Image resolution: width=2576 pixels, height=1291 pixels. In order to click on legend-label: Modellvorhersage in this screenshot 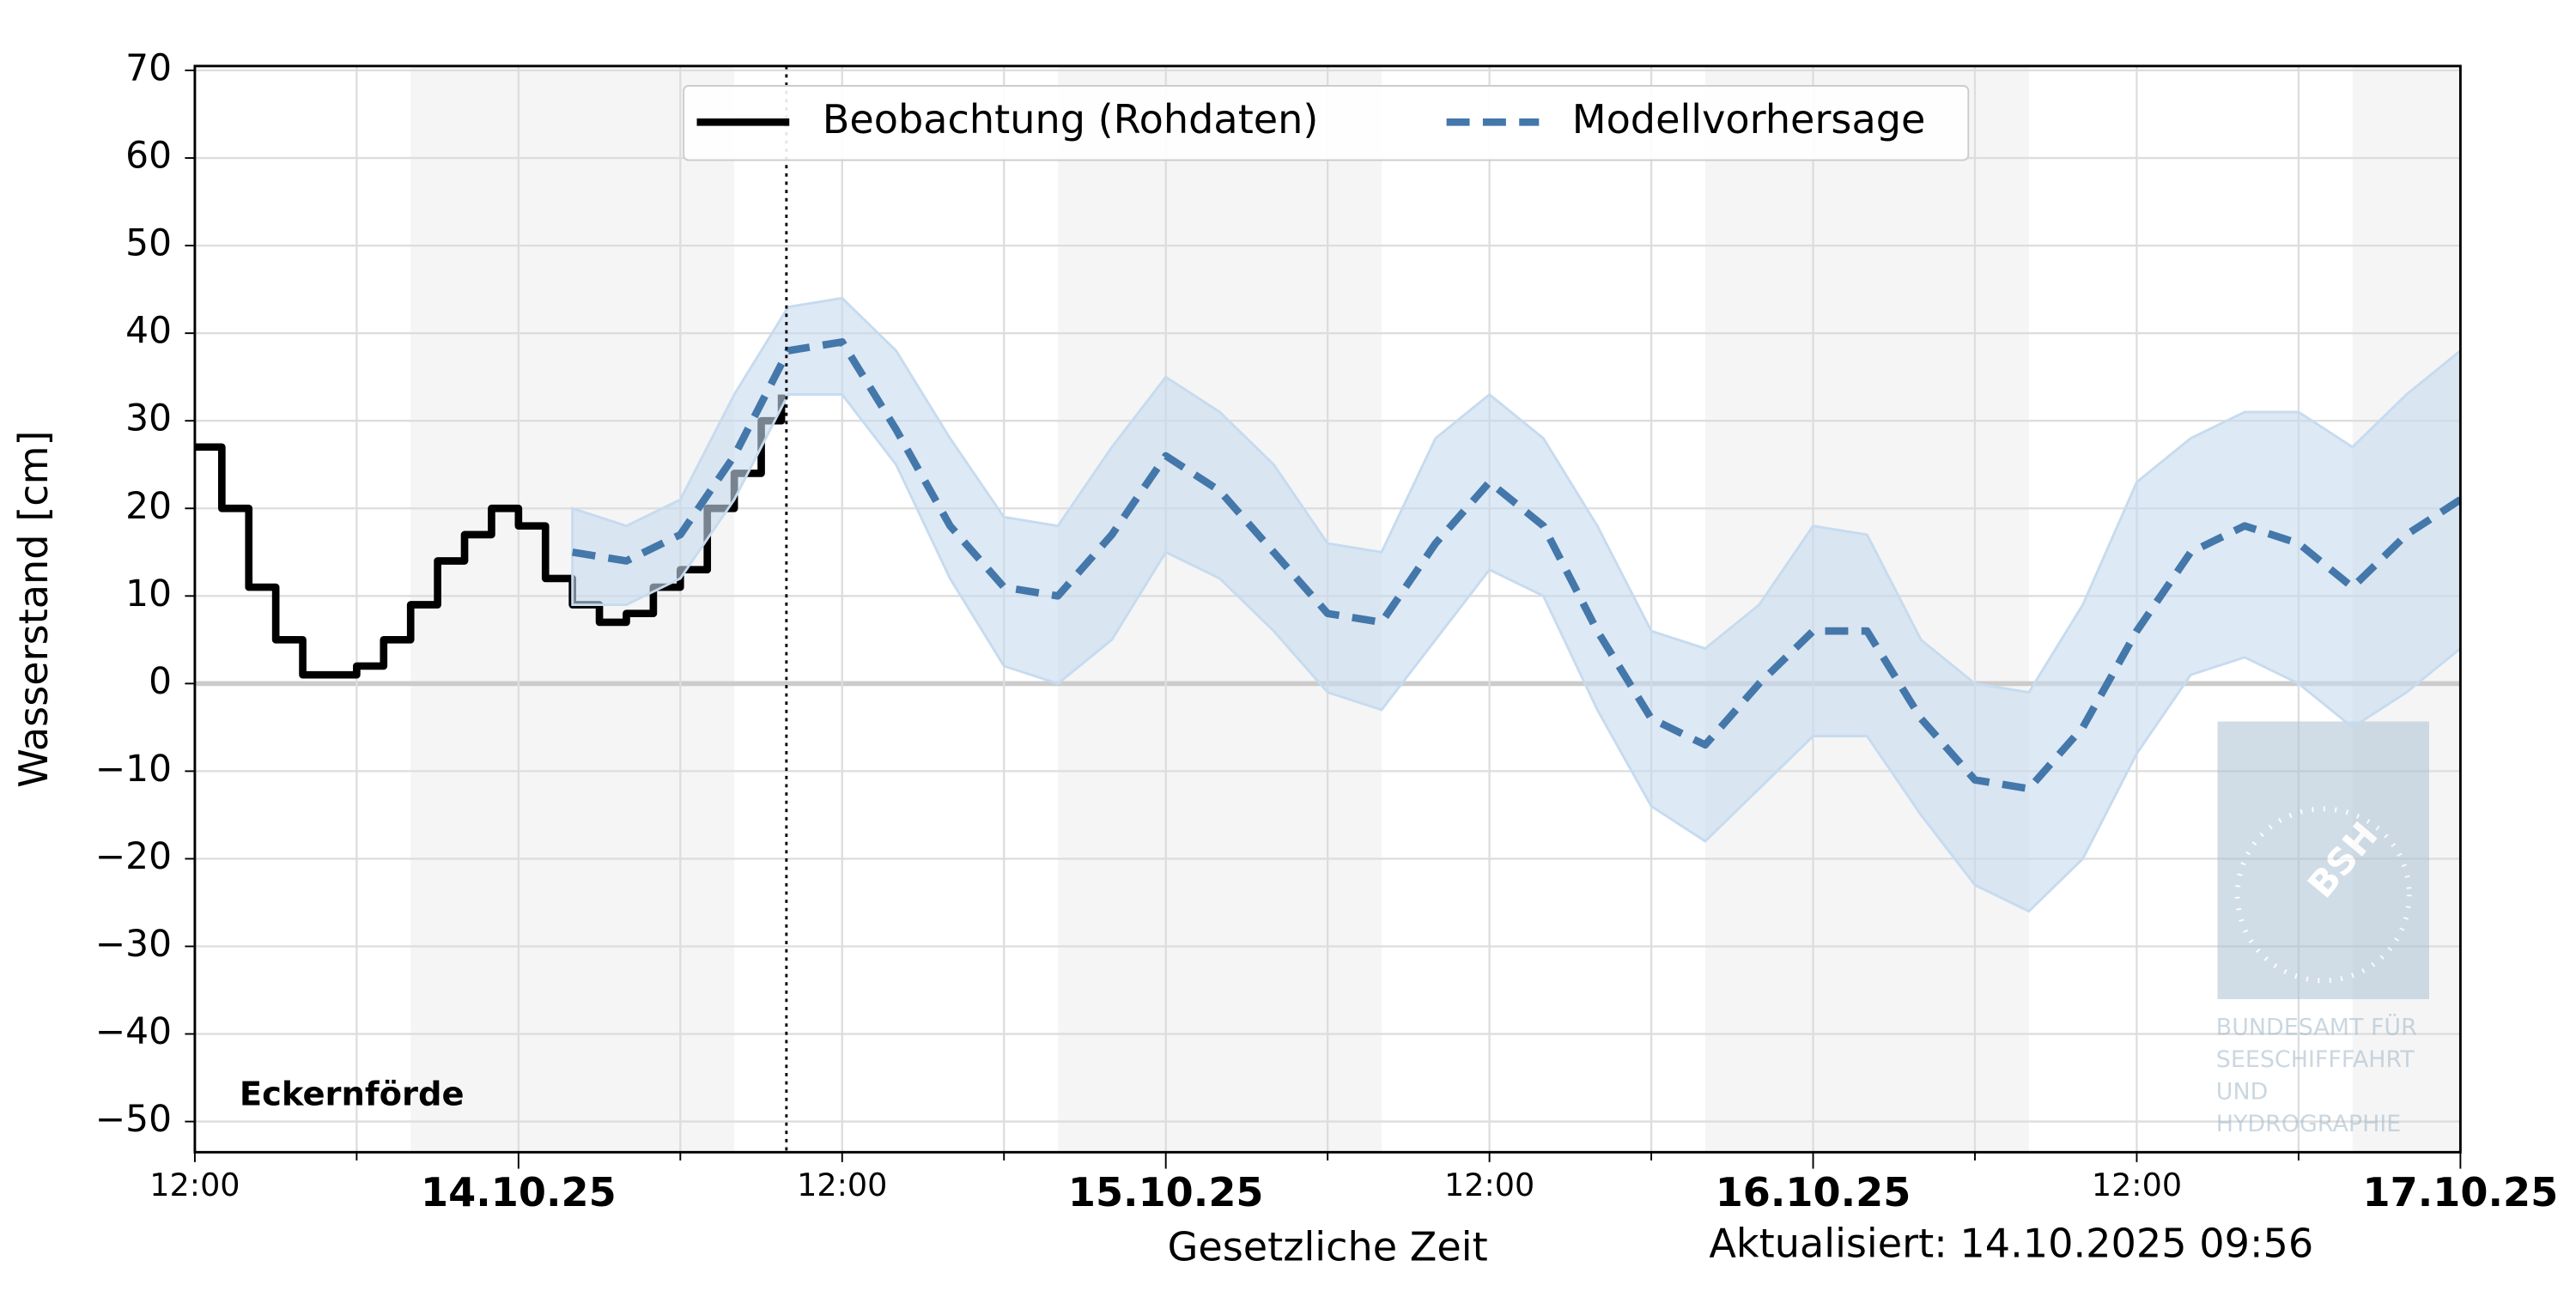, I will do `click(1749, 119)`.